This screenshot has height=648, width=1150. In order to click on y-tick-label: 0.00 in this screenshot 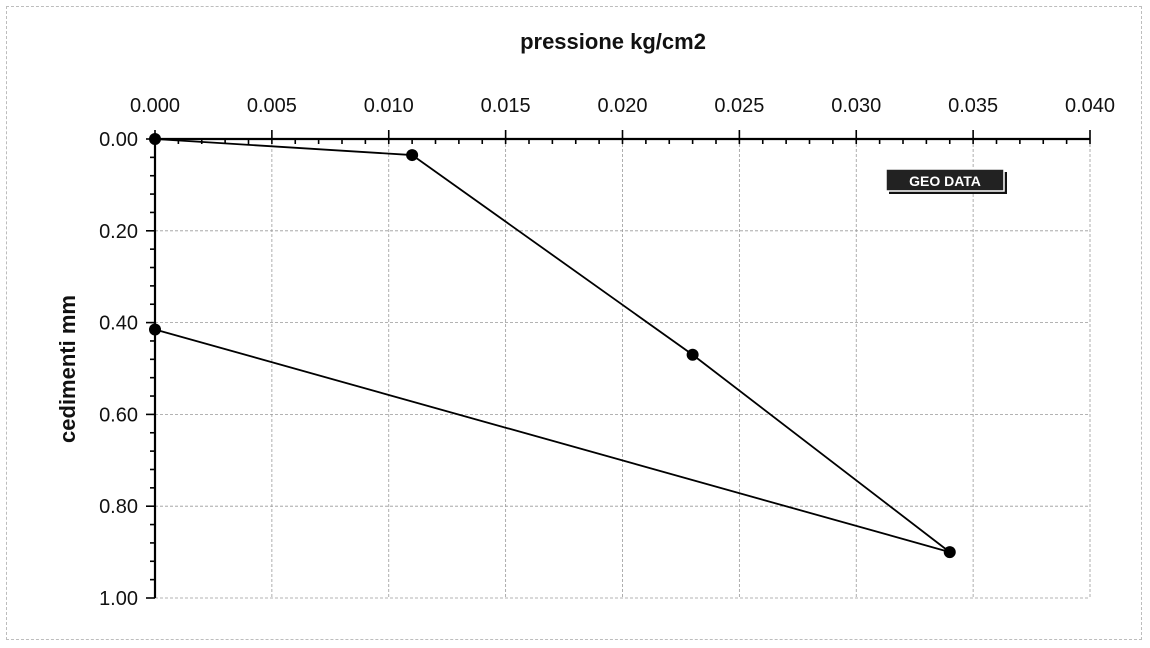, I will do `click(118, 140)`.